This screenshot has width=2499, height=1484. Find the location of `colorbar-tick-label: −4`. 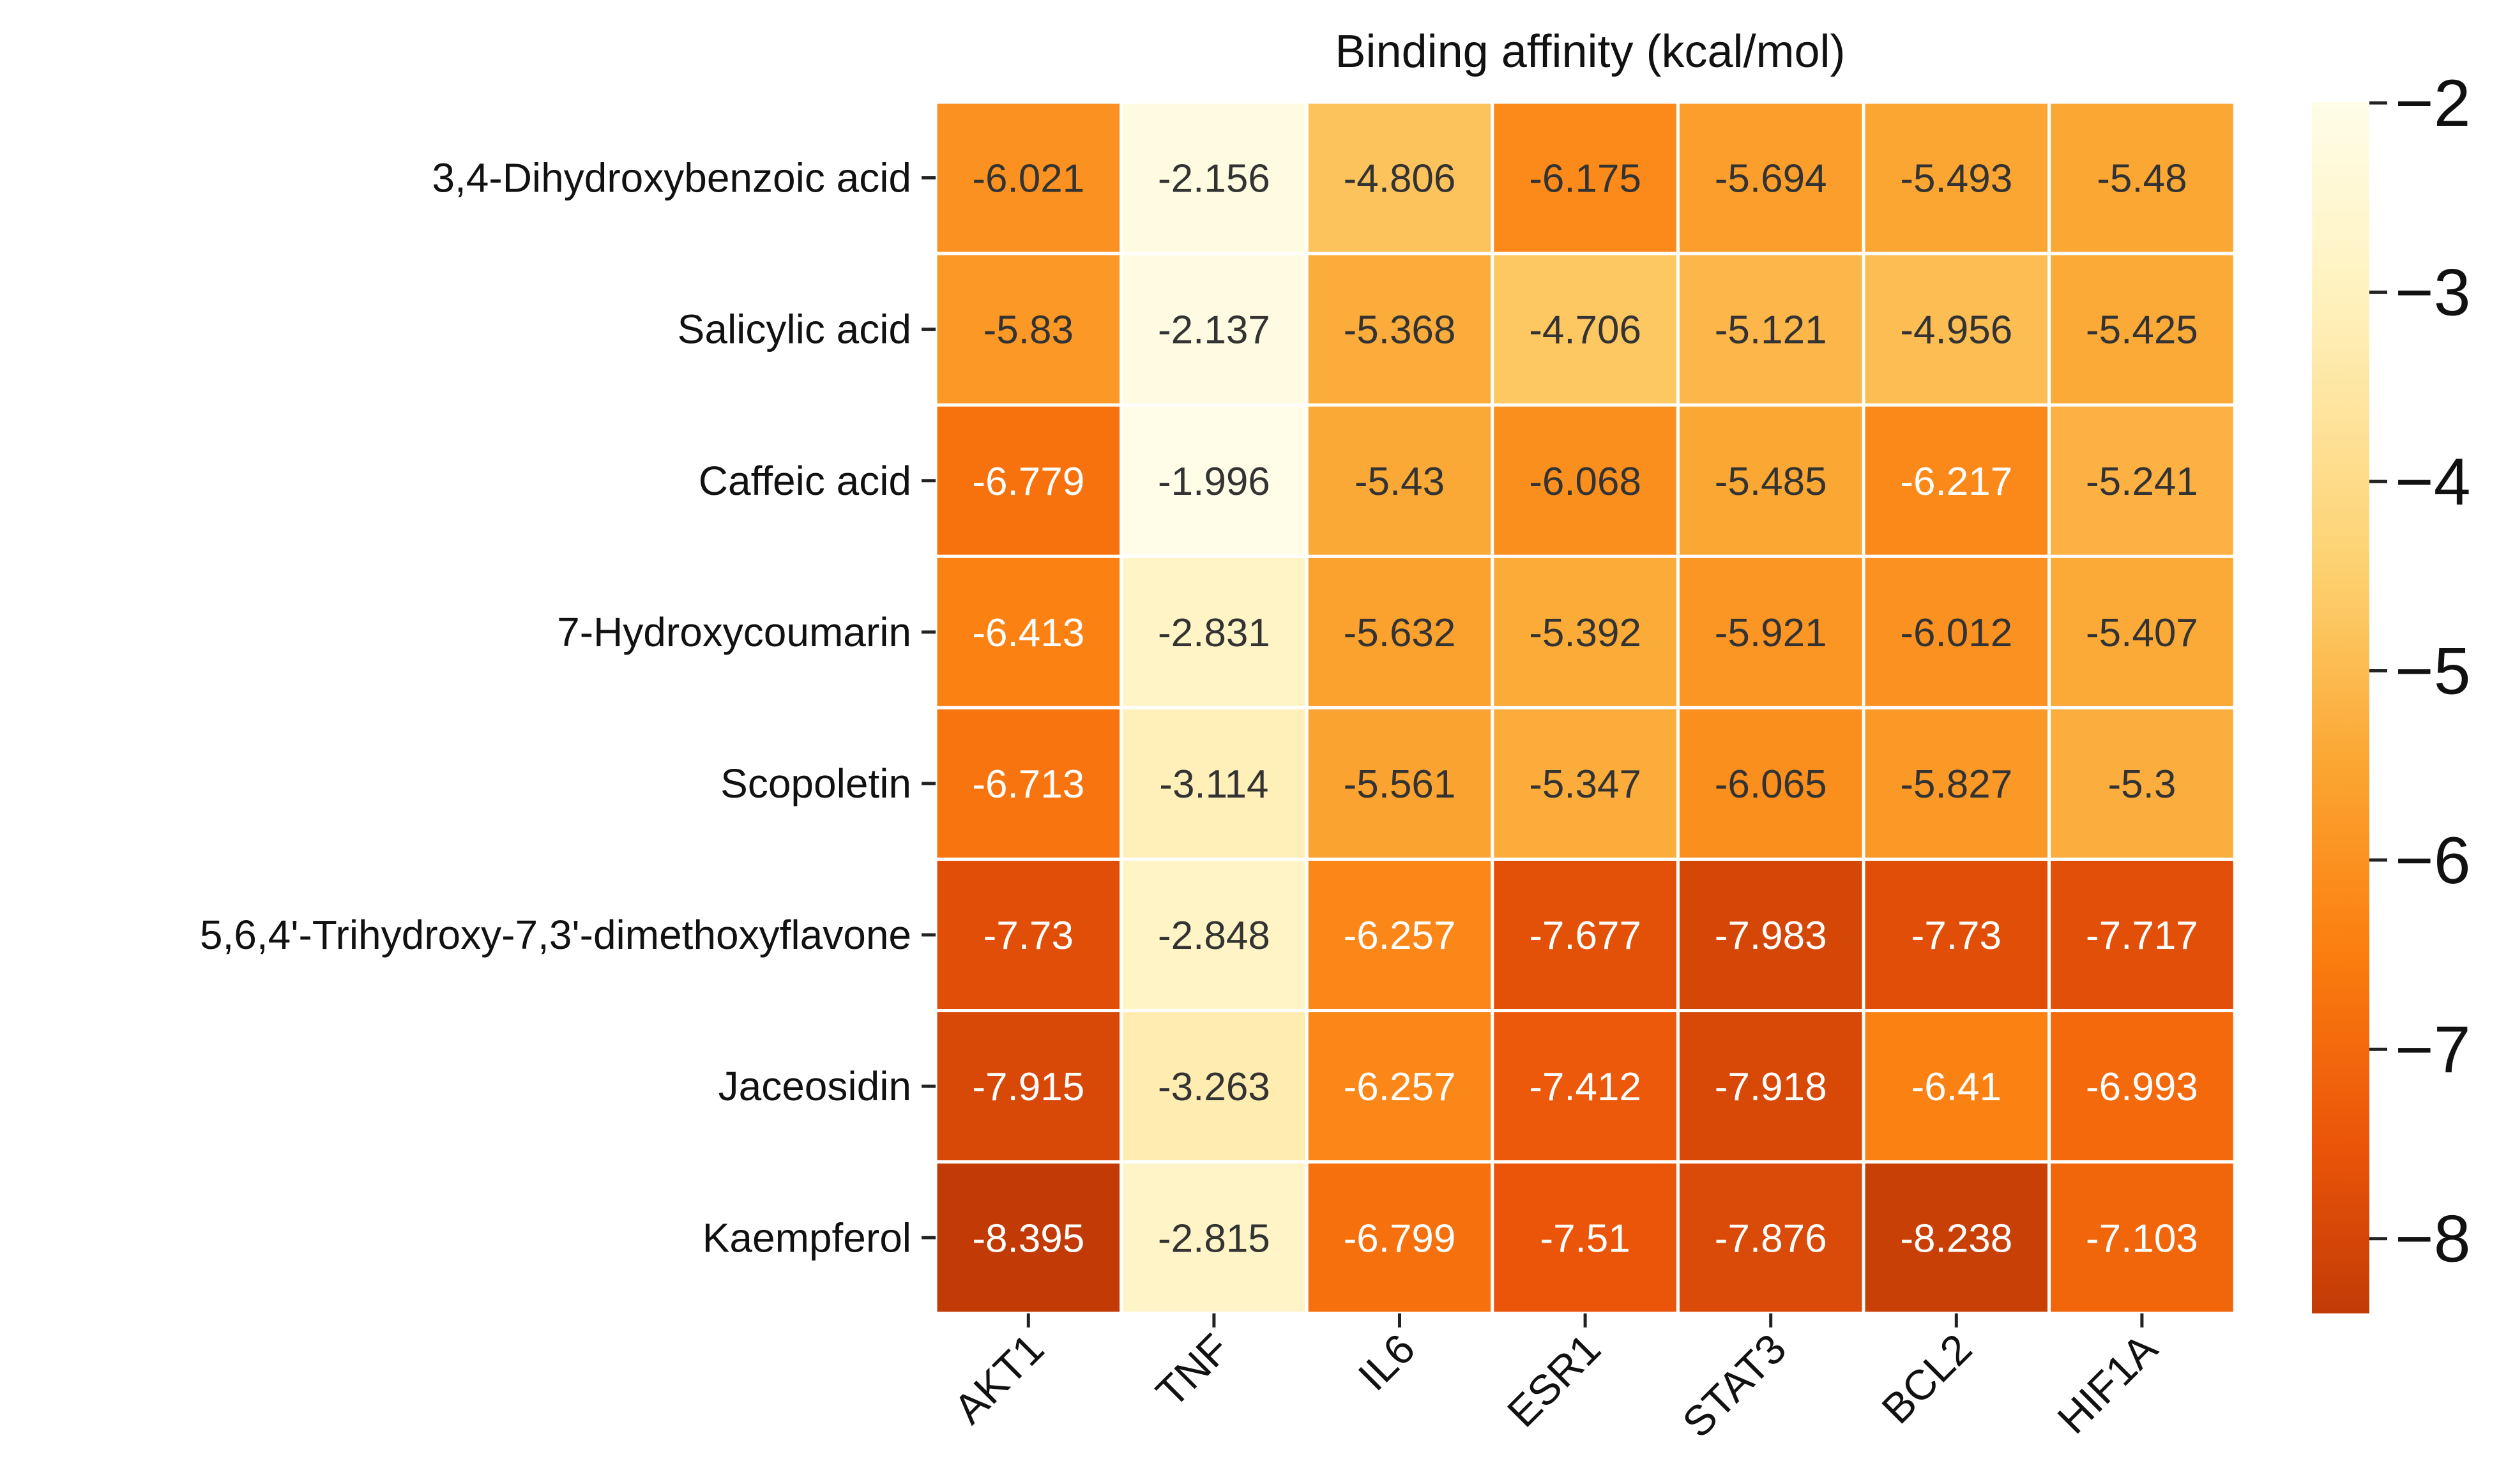

colorbar-tick-label: −4 is located at coordinates (2433, 482).